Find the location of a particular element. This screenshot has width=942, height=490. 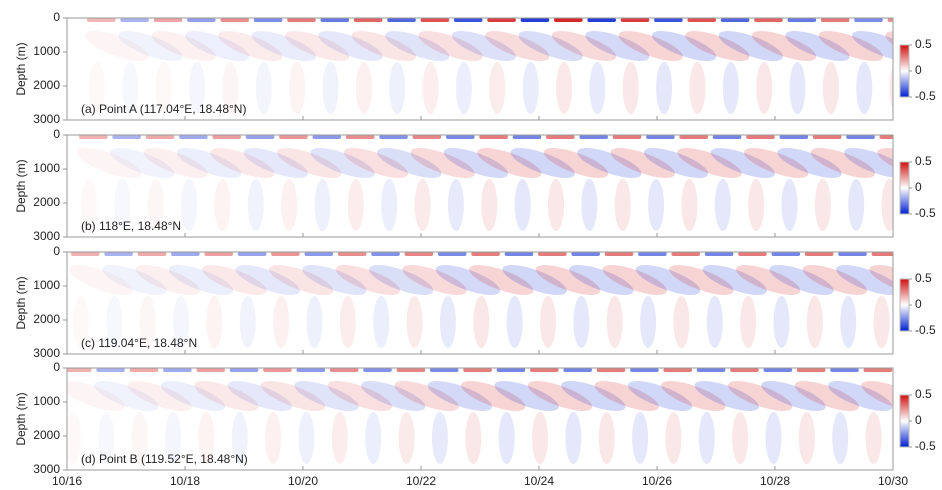

colorbar-tick-label: 0.5 is located at coordinates (923, 161).